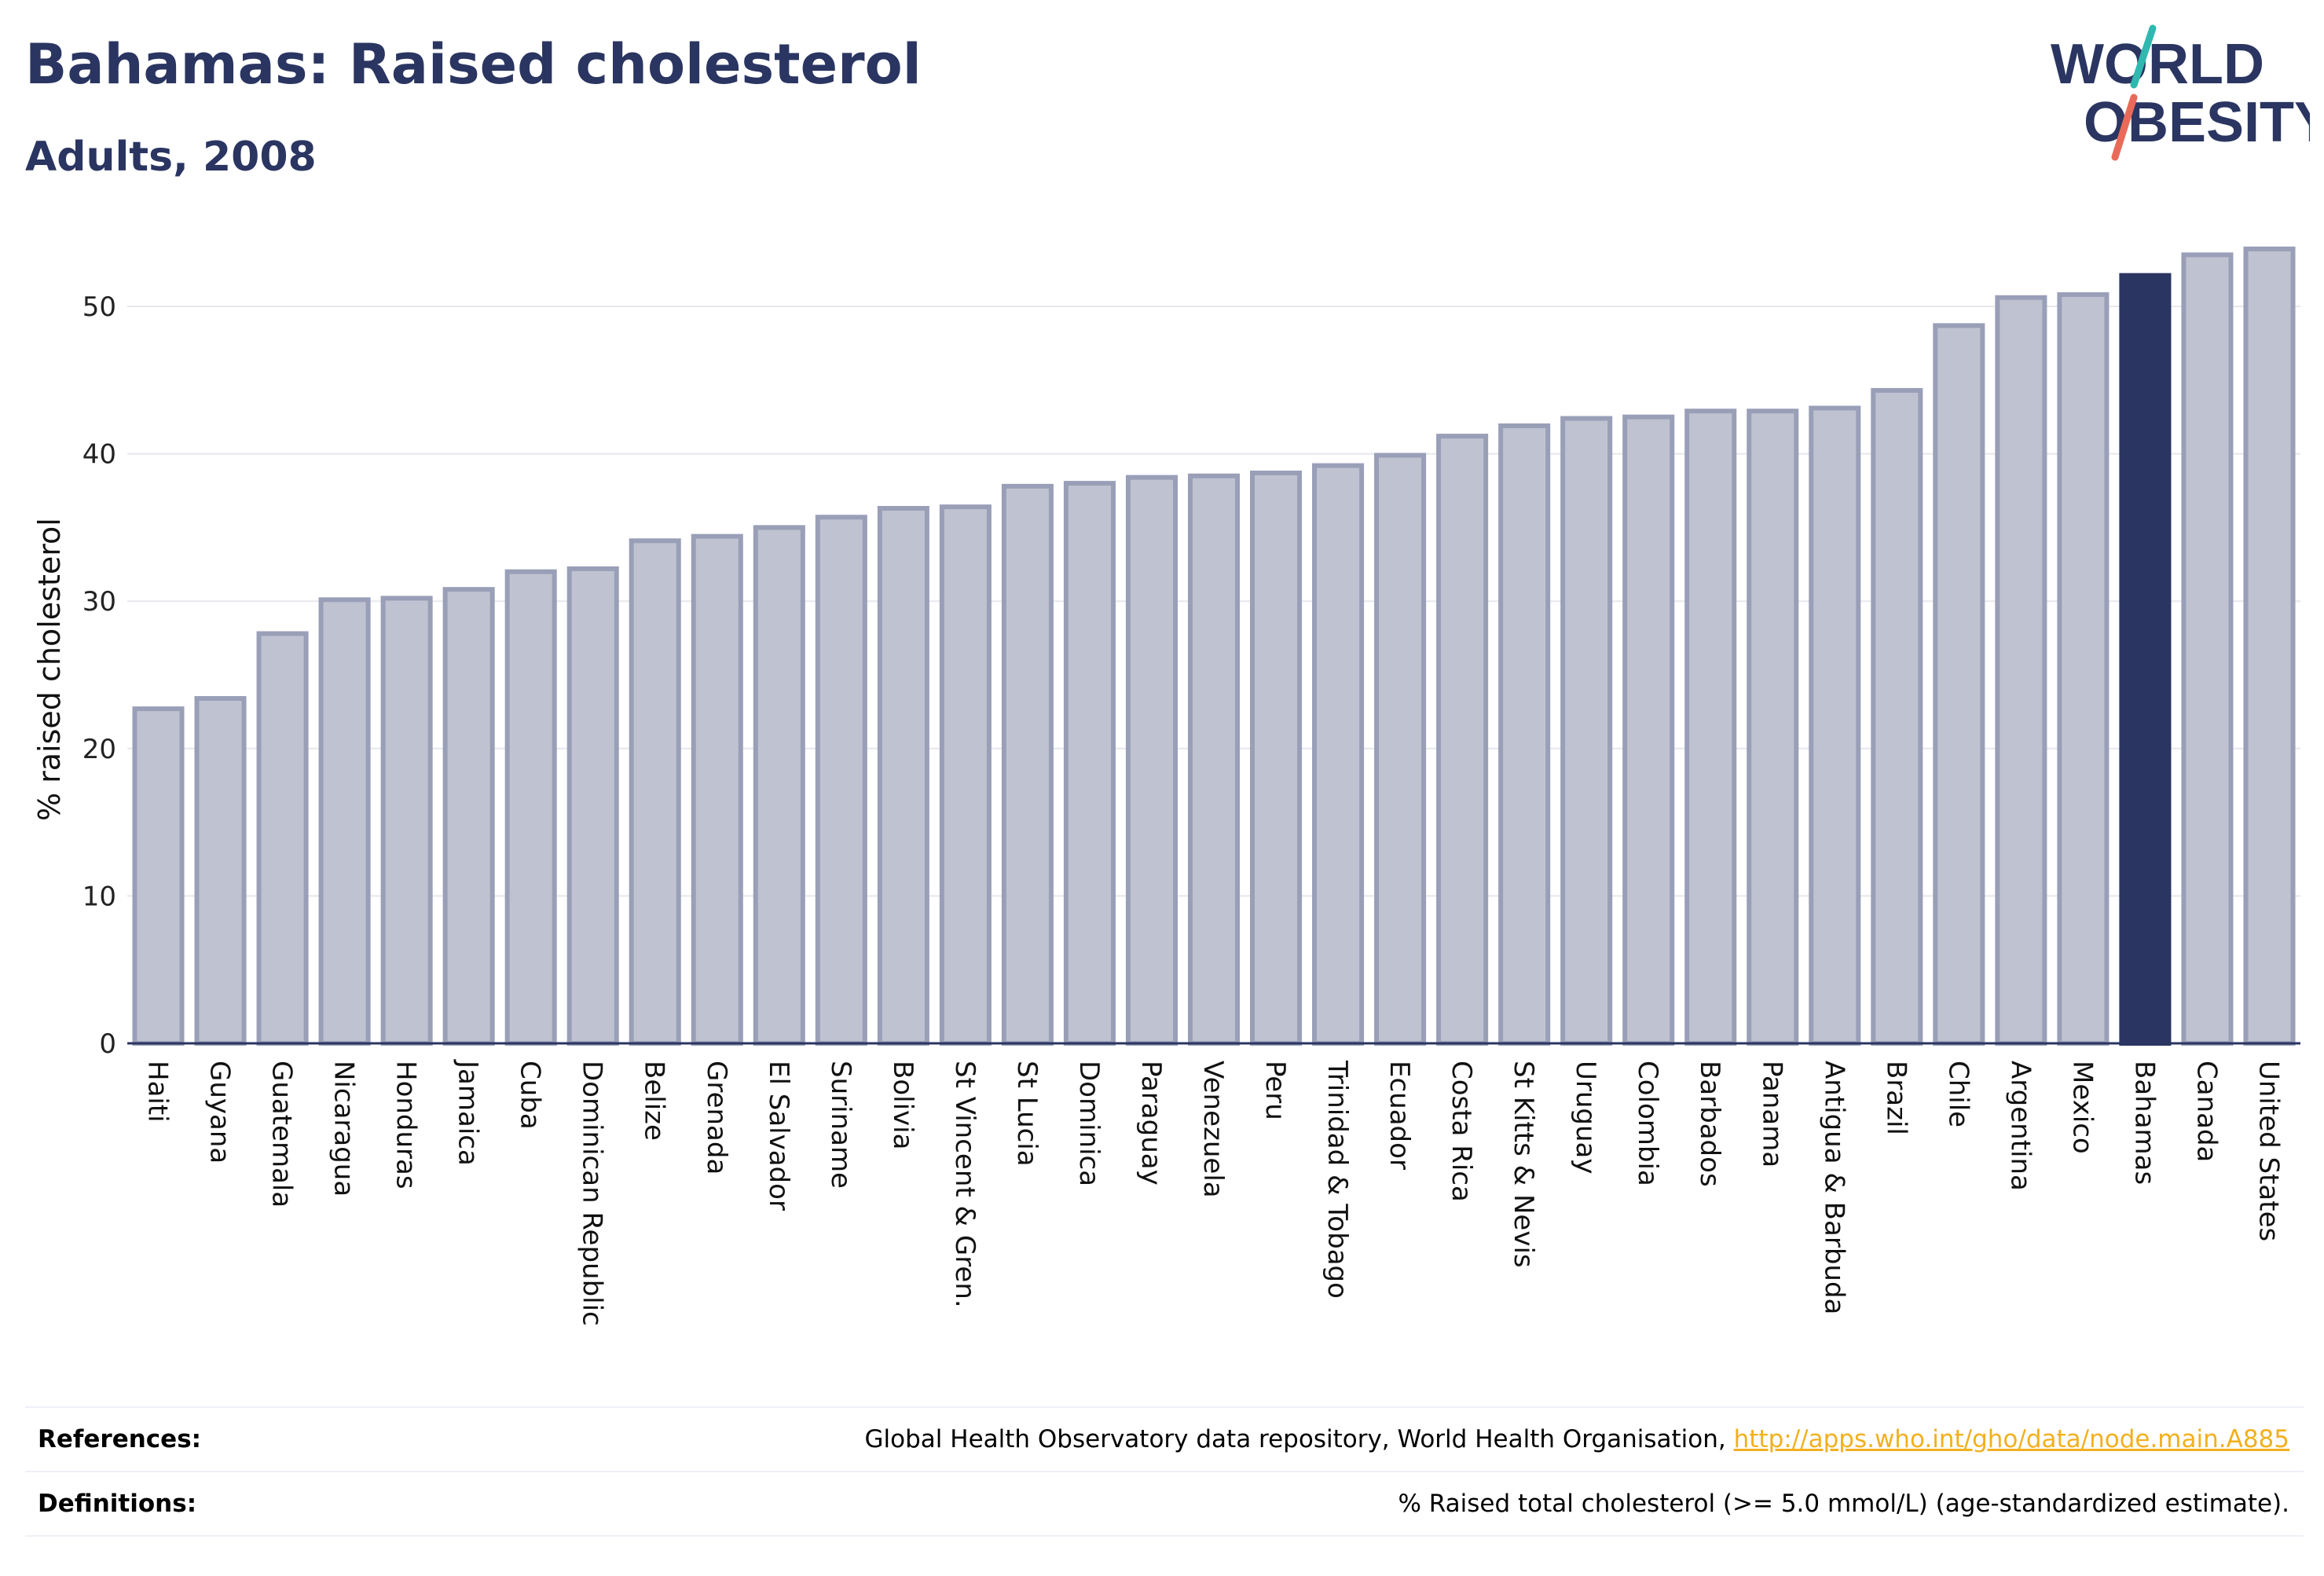 Image resolution: width=2324 pixels, height=1576 pixels. What do you see at coordinates (1089, 1123) in the screenshot?
I see `x-tick-label: Dominica` at bounding box center [1089, 1123].